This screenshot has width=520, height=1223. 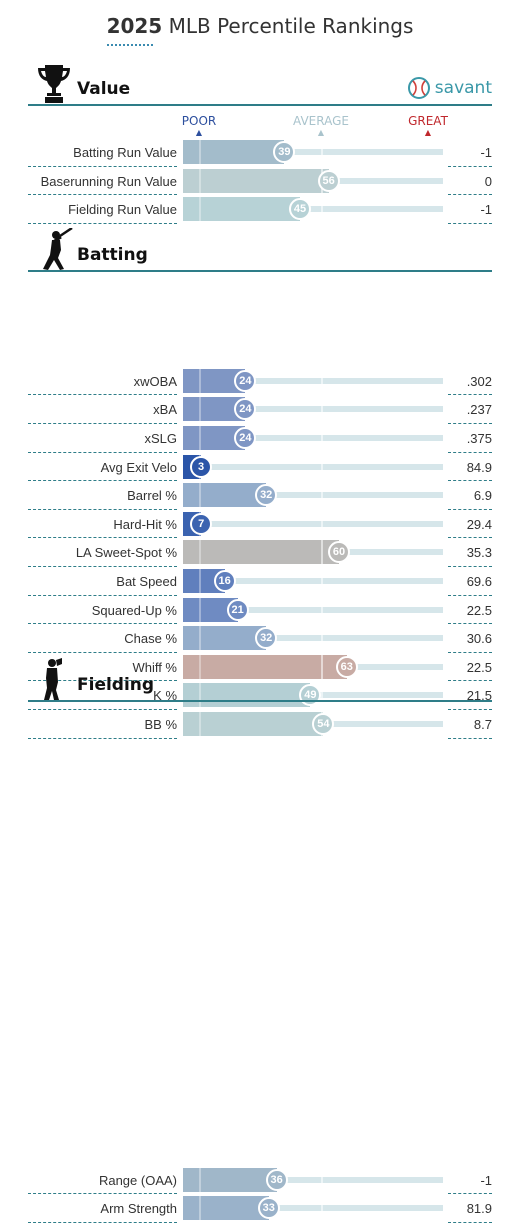 I want to click on metric-label: xBA, so click(x=165, y=410).